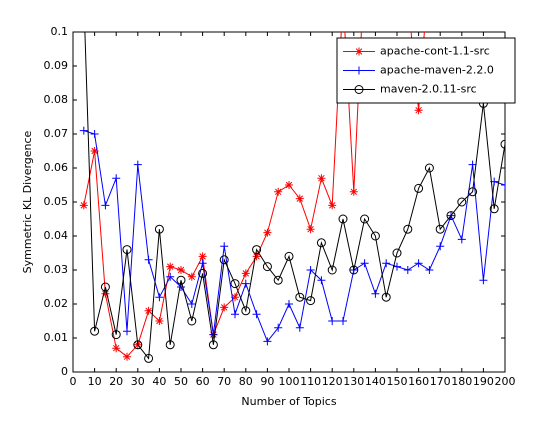 Image resolution: width=558 pixels, height=424 pixels. Describe the element at coordinates (73, 381) in the screenshot. I see `x-tick-label: 0` at that location.